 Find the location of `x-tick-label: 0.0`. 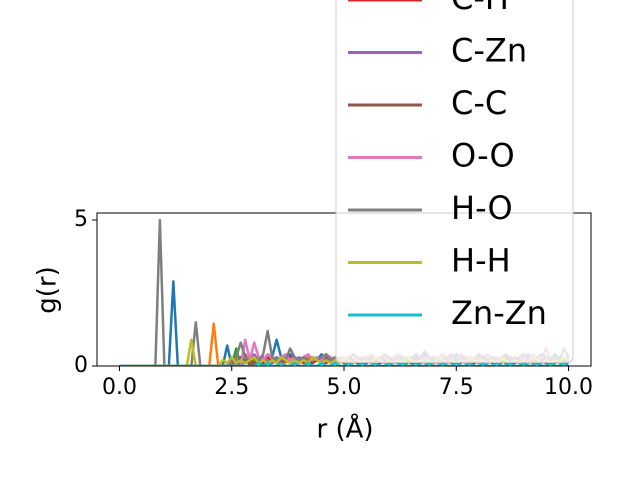

x-tick-label: 0.0 is located at coordinates (119, 387).